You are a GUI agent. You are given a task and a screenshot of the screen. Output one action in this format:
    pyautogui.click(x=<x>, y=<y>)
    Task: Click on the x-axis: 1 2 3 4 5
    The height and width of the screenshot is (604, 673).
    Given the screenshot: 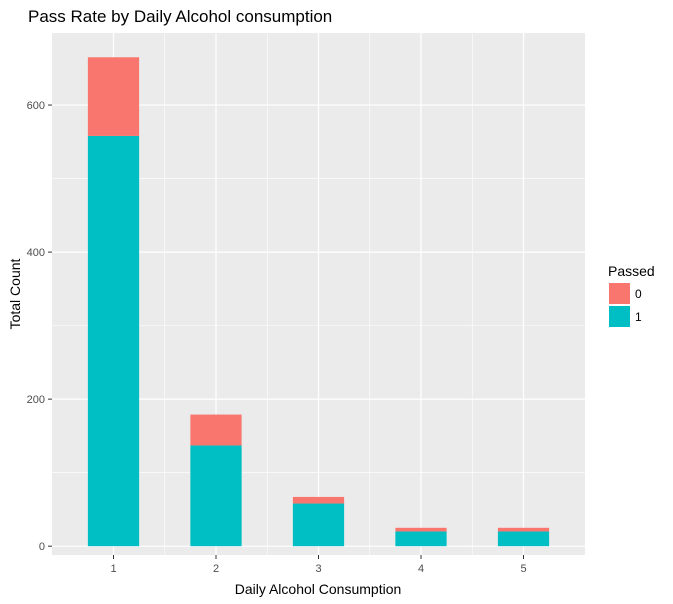 What is the action you would take?
    pyautogui.click(x=318, y=565)
    